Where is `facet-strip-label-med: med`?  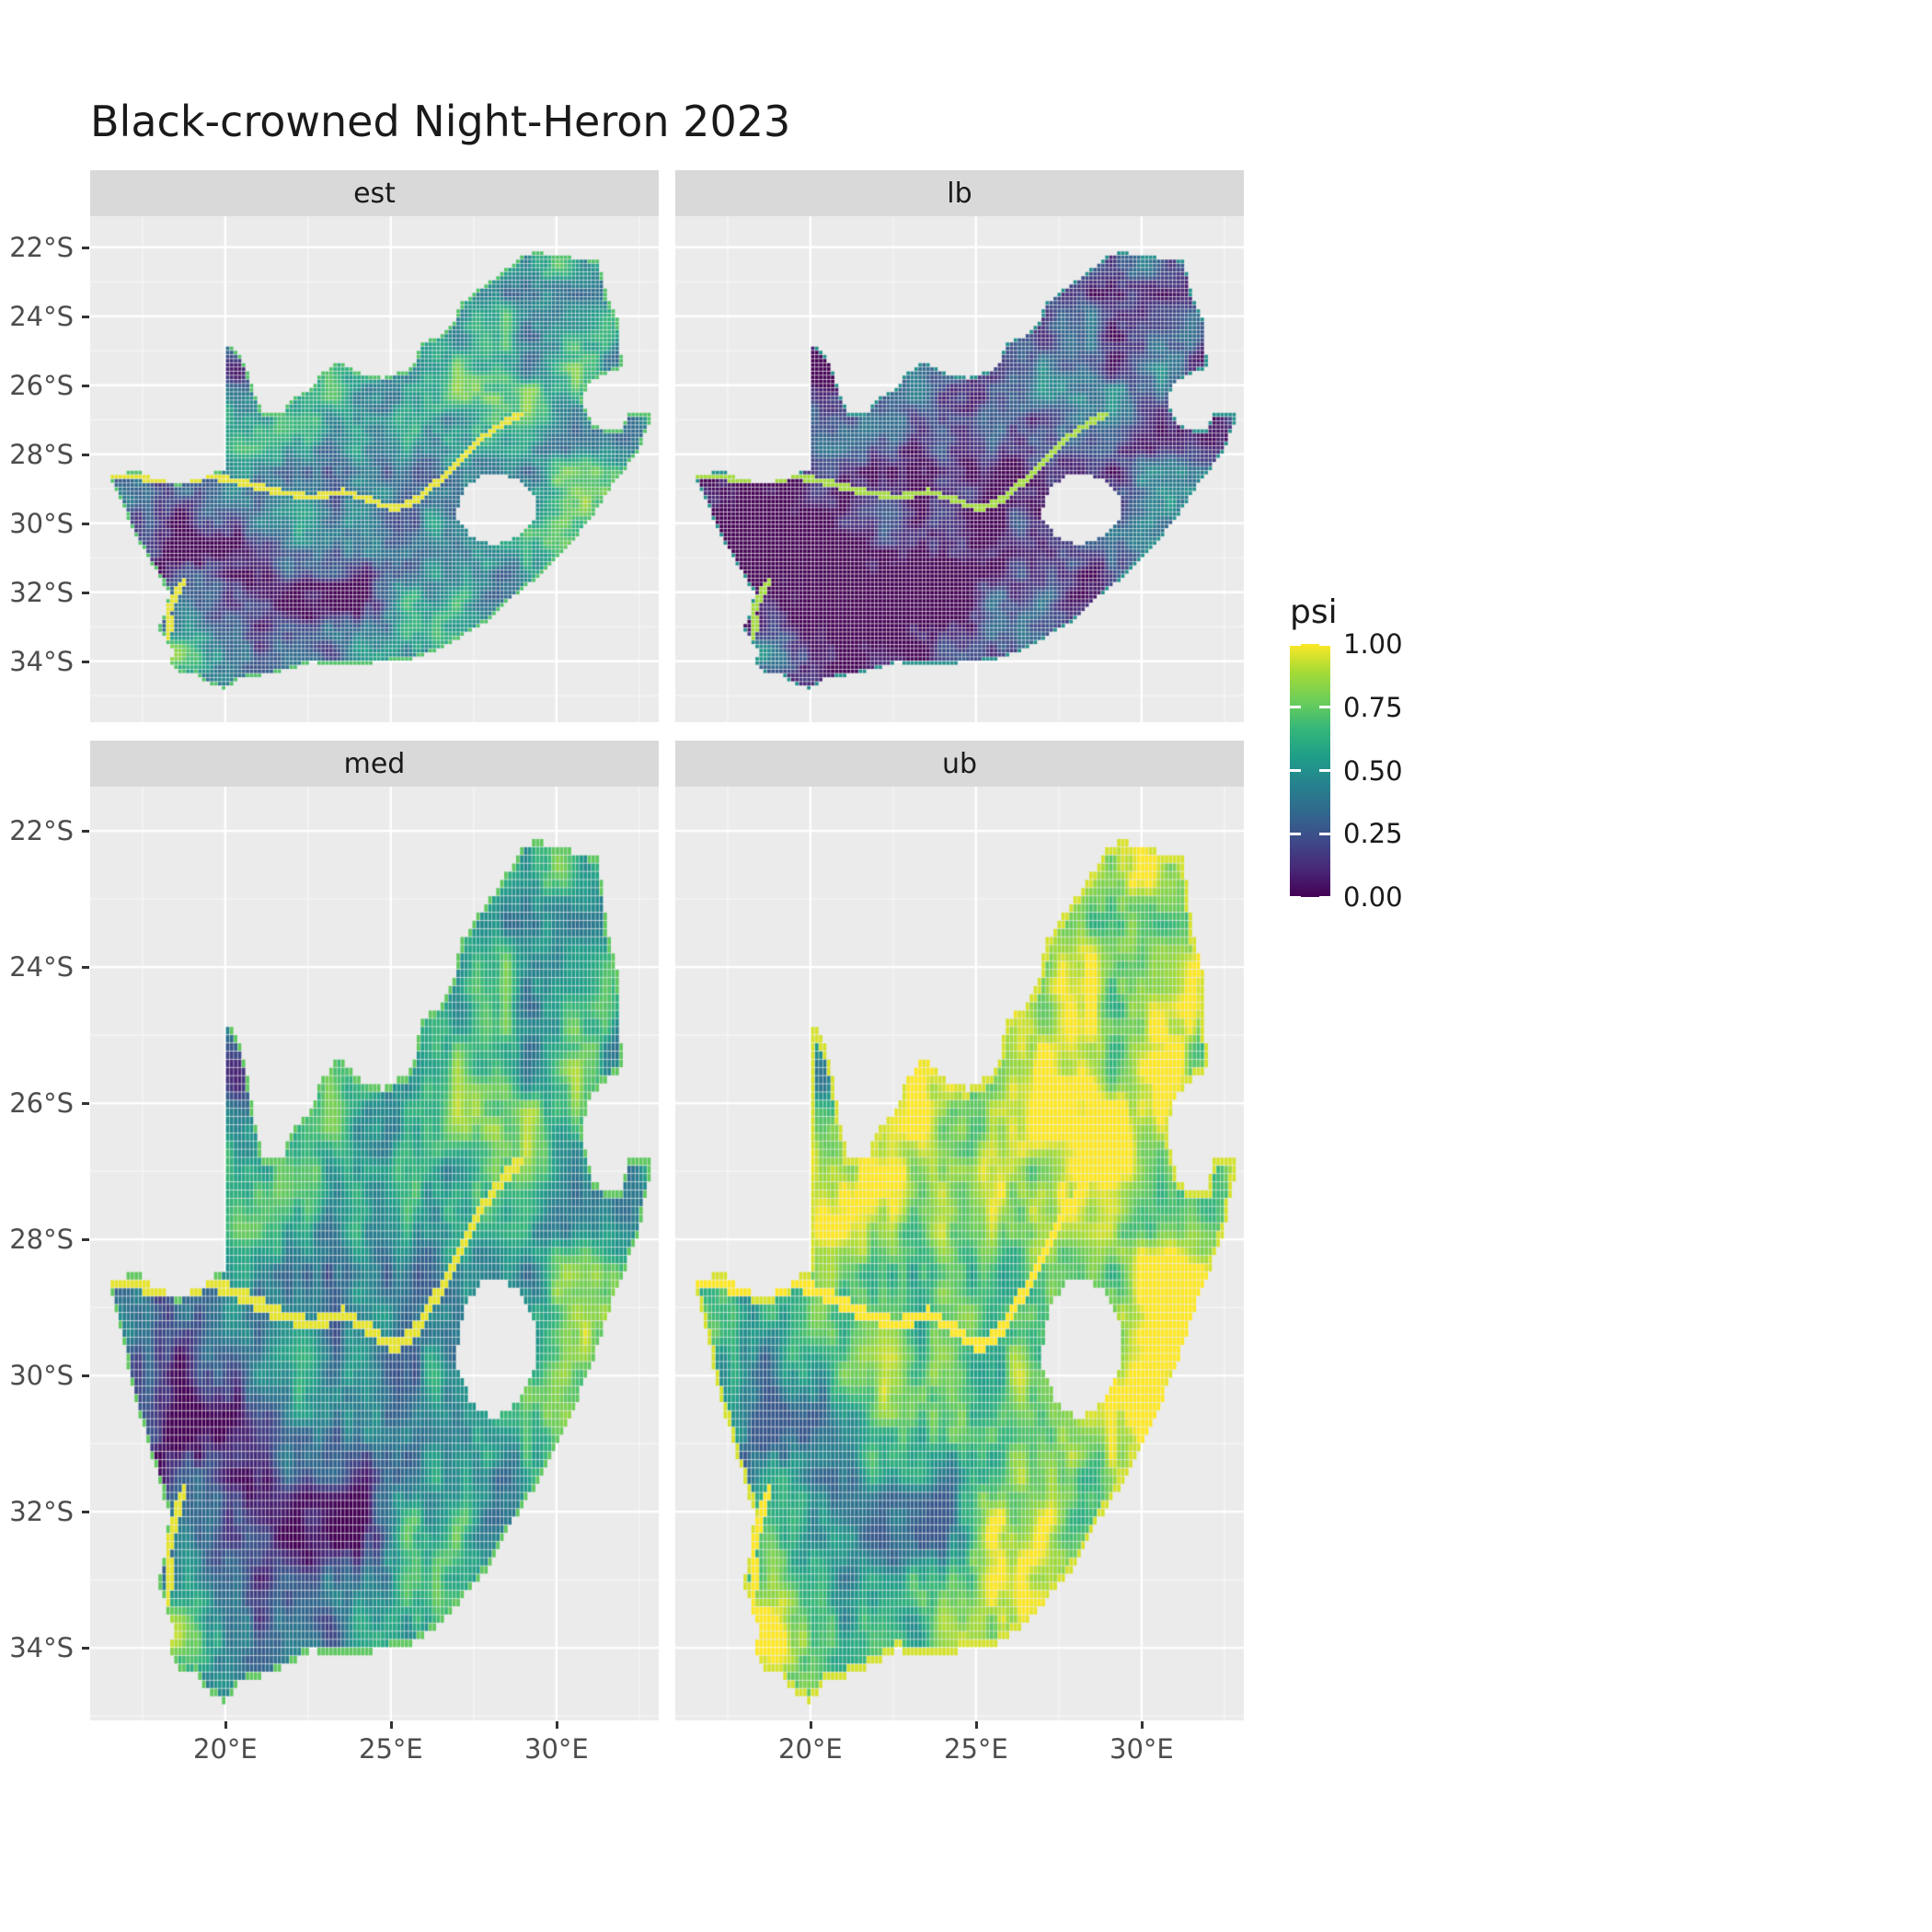 facet-strip-label-med: med is located at coordinates (374, 763).